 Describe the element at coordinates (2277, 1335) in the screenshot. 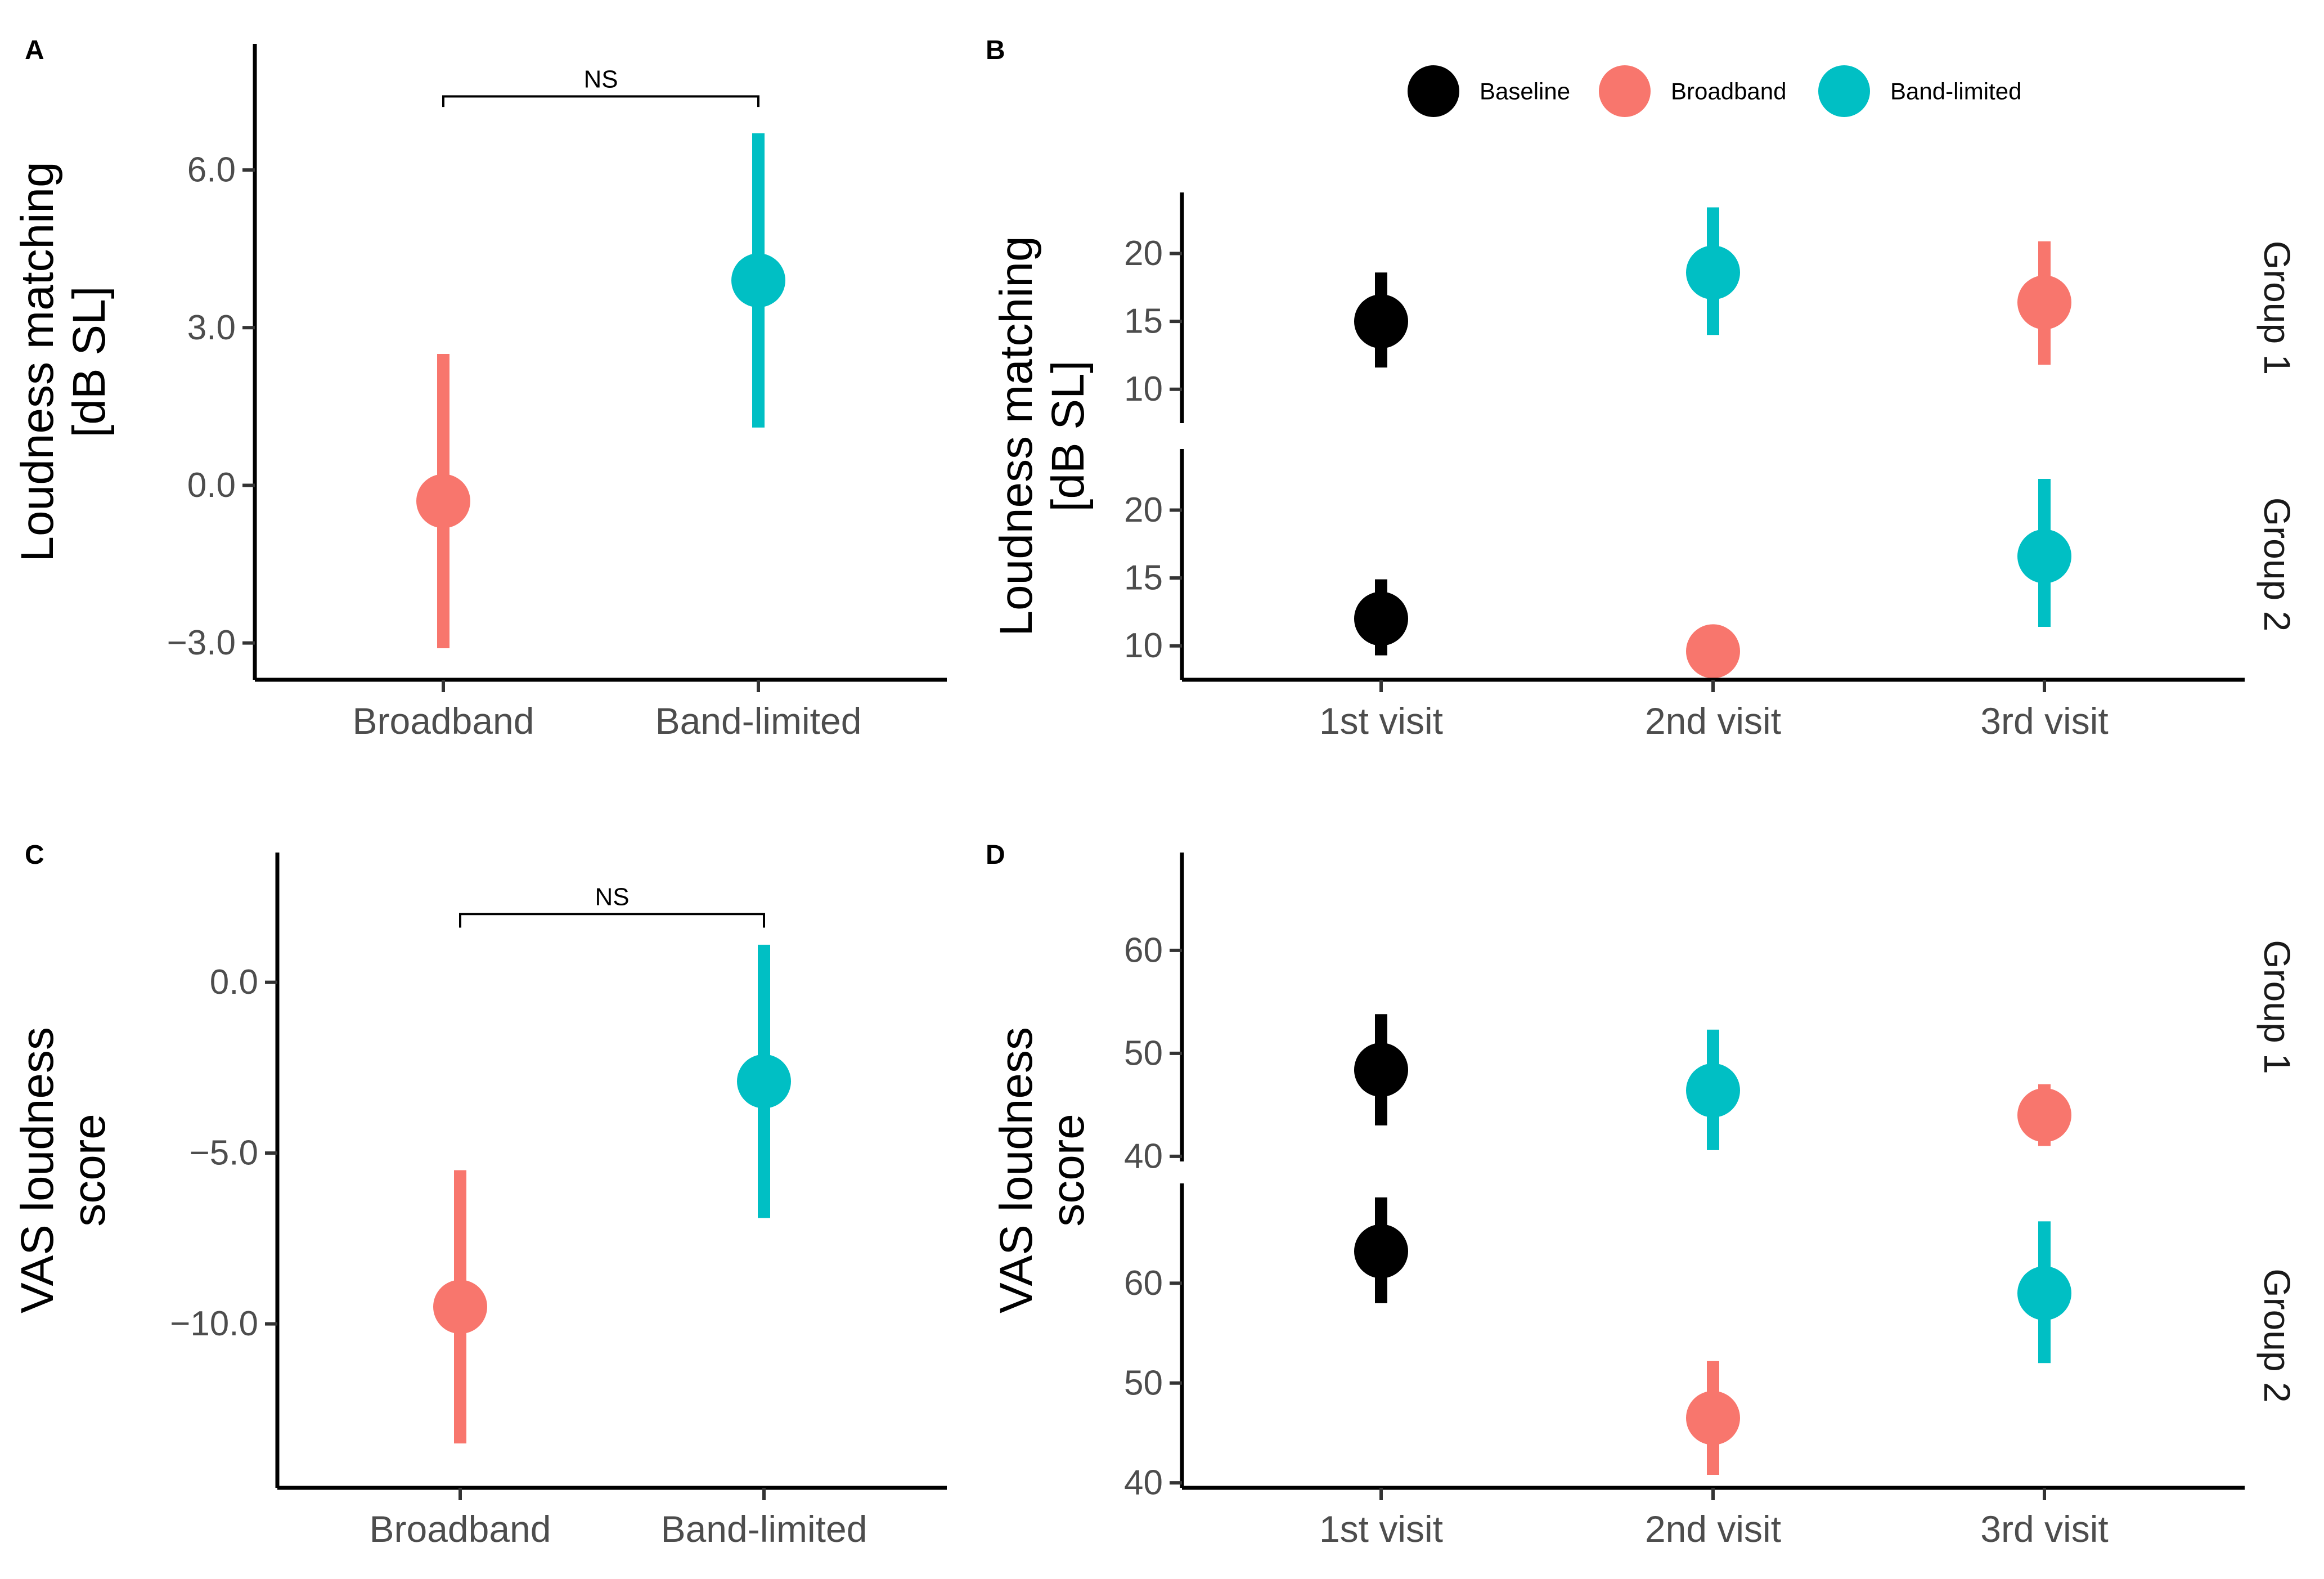

I see `panel-d-facet-group-2-strip-label: Group 2` at that location.